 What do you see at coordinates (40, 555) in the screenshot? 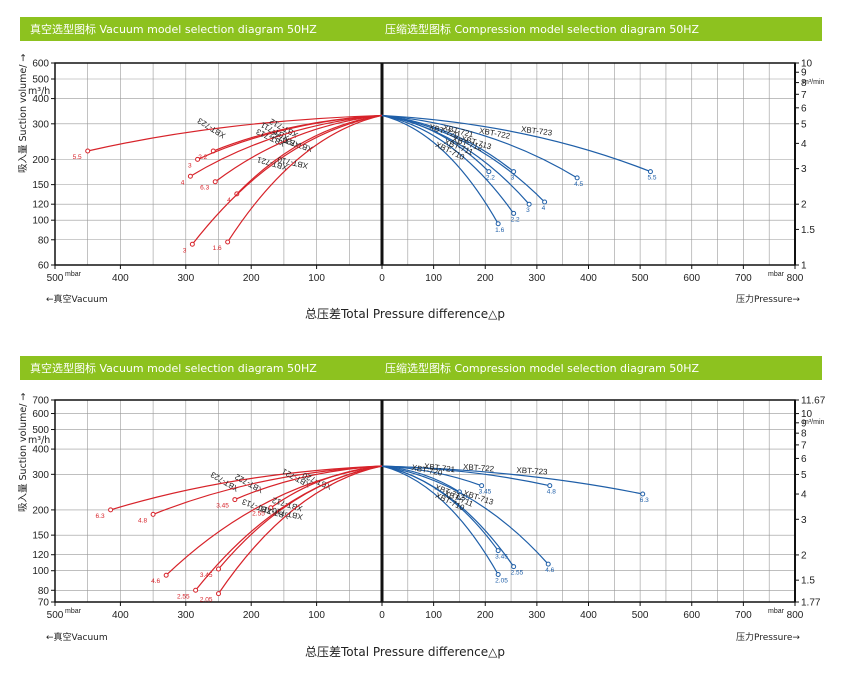
I see `y-tick-label: 120` at bounding box center [40, 555].